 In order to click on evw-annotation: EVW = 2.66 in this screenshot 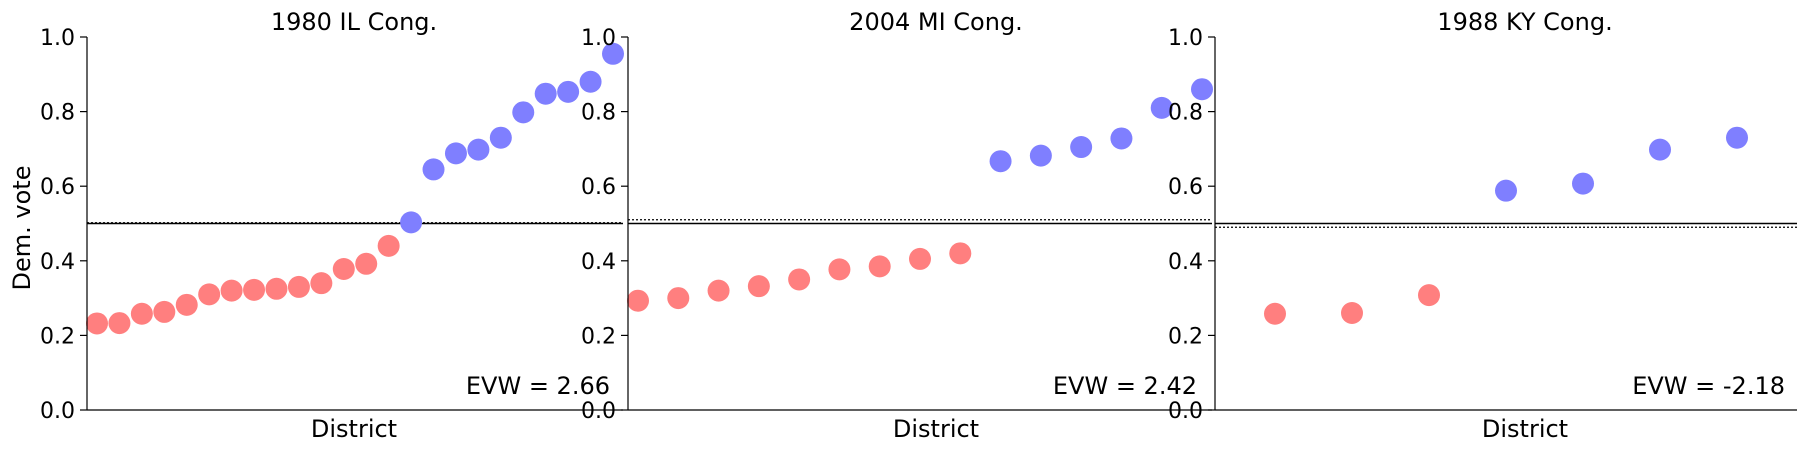, I will do `click(538, 386)`.